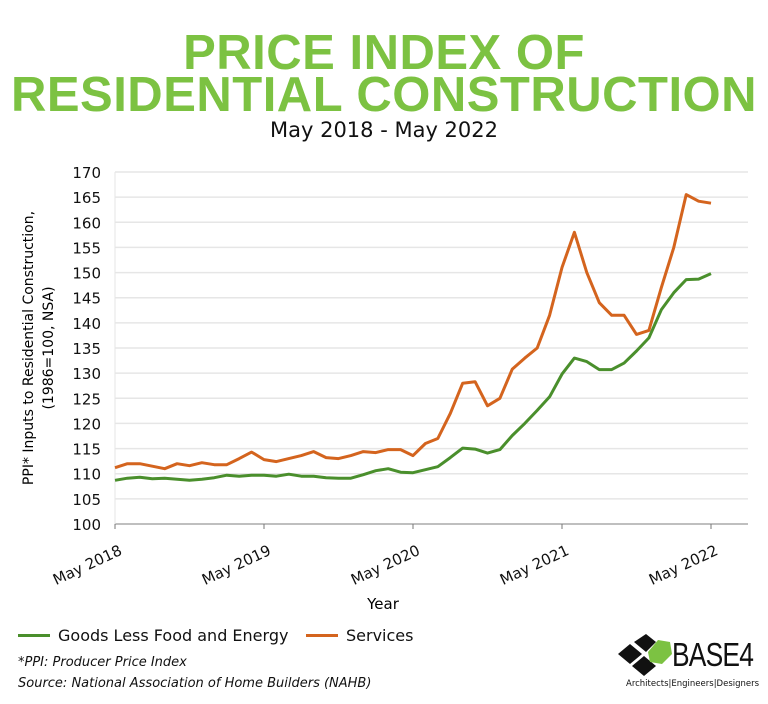 This screenshot has height=704, width=768. What do you see at coordinates (86, 424) in the screenshot?
I see `y-tick-label: 120` at bounding box center [86, 424].